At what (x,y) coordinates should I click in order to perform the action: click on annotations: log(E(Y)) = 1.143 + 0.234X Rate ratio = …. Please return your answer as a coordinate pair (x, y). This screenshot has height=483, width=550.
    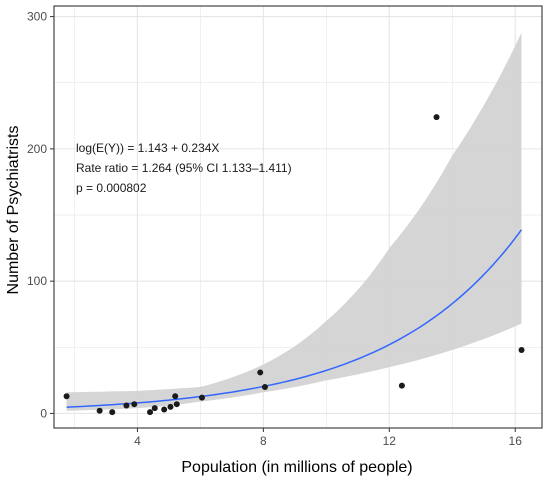
    Looking at the image, I should click on (184, 168).